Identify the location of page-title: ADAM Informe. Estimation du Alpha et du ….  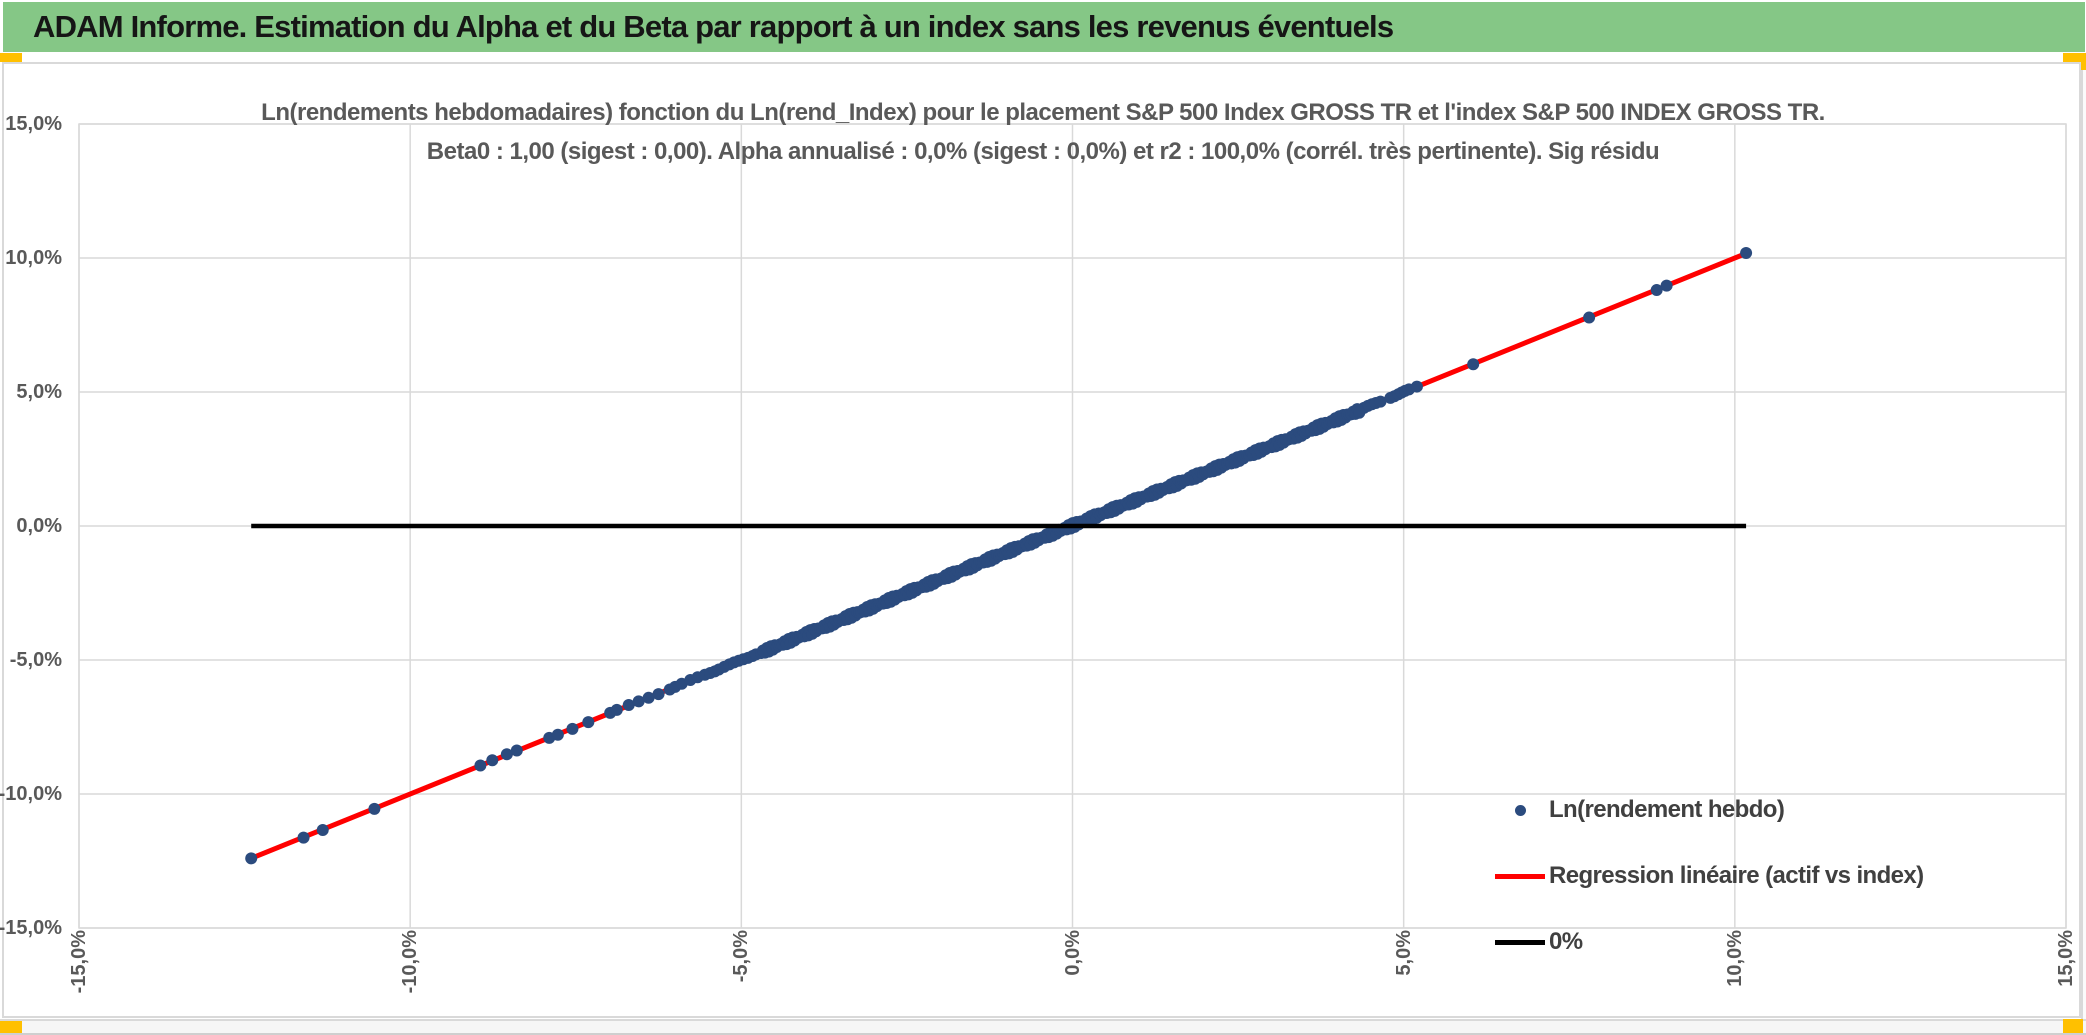
(713, 26).